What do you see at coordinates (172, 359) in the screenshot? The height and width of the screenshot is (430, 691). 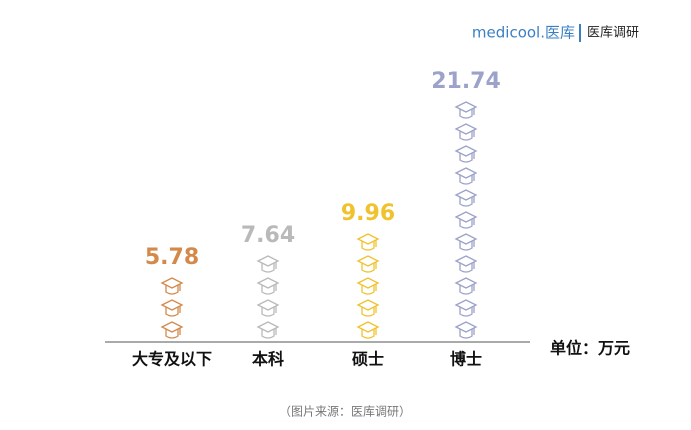 I see `category-label: 大专及以下` at bounding box center [172, 359].